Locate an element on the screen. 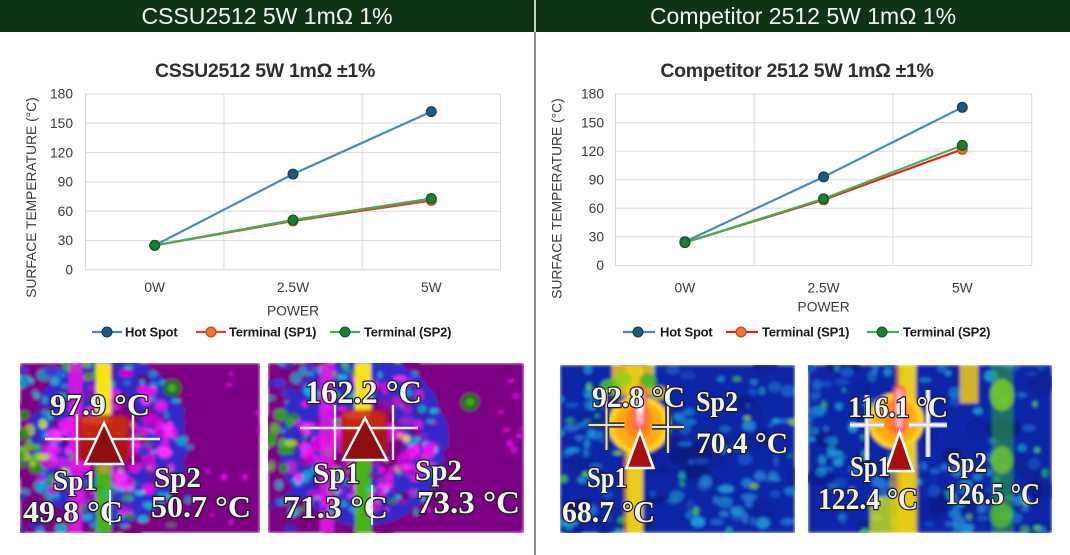  svg-text: 122.4 °C is located at coordinates (868, 498).